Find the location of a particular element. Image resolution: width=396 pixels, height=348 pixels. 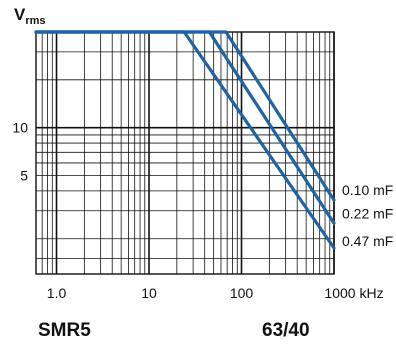

x-tick-label-2: 10 is located at coordinates (149, 293).